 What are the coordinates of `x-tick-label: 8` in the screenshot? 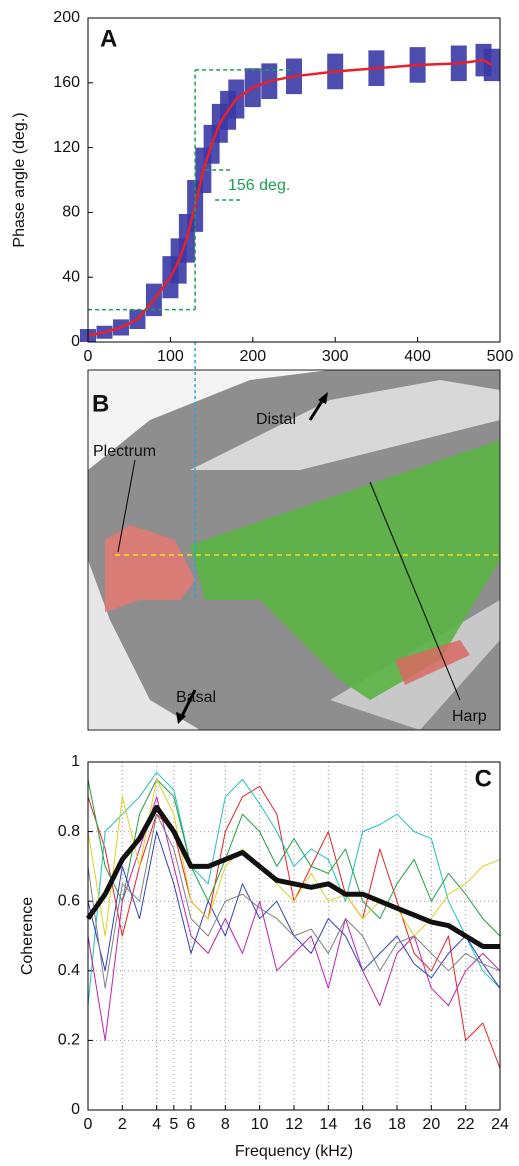 It's located at (225, 1124).